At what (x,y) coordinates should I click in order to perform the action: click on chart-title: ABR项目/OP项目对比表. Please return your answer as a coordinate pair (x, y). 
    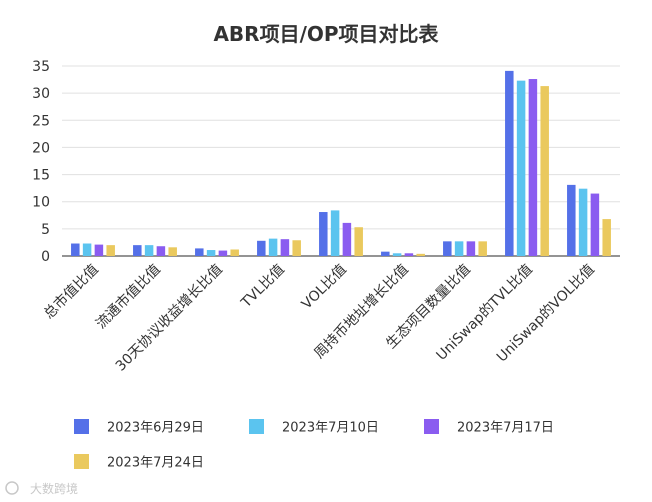
    Looking at the image, I should click on (326, 34).